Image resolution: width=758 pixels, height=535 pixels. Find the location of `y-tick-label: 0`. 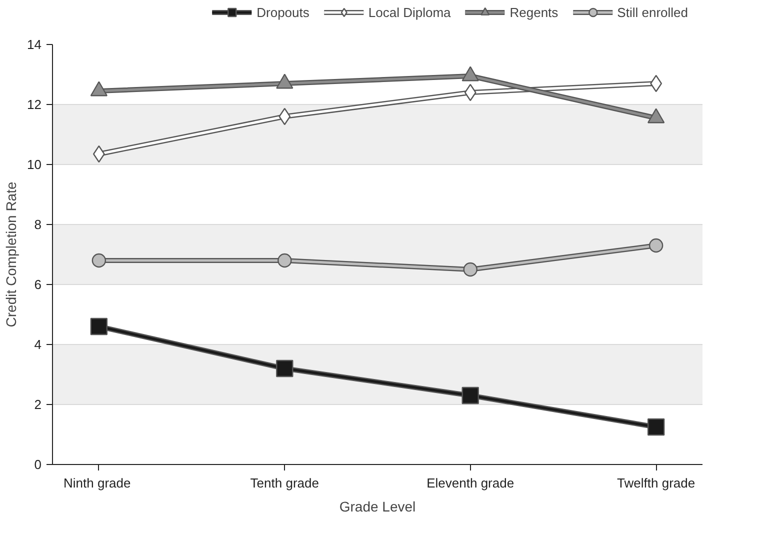

y-tick-label: 0 is located at coordinates (38, 464).